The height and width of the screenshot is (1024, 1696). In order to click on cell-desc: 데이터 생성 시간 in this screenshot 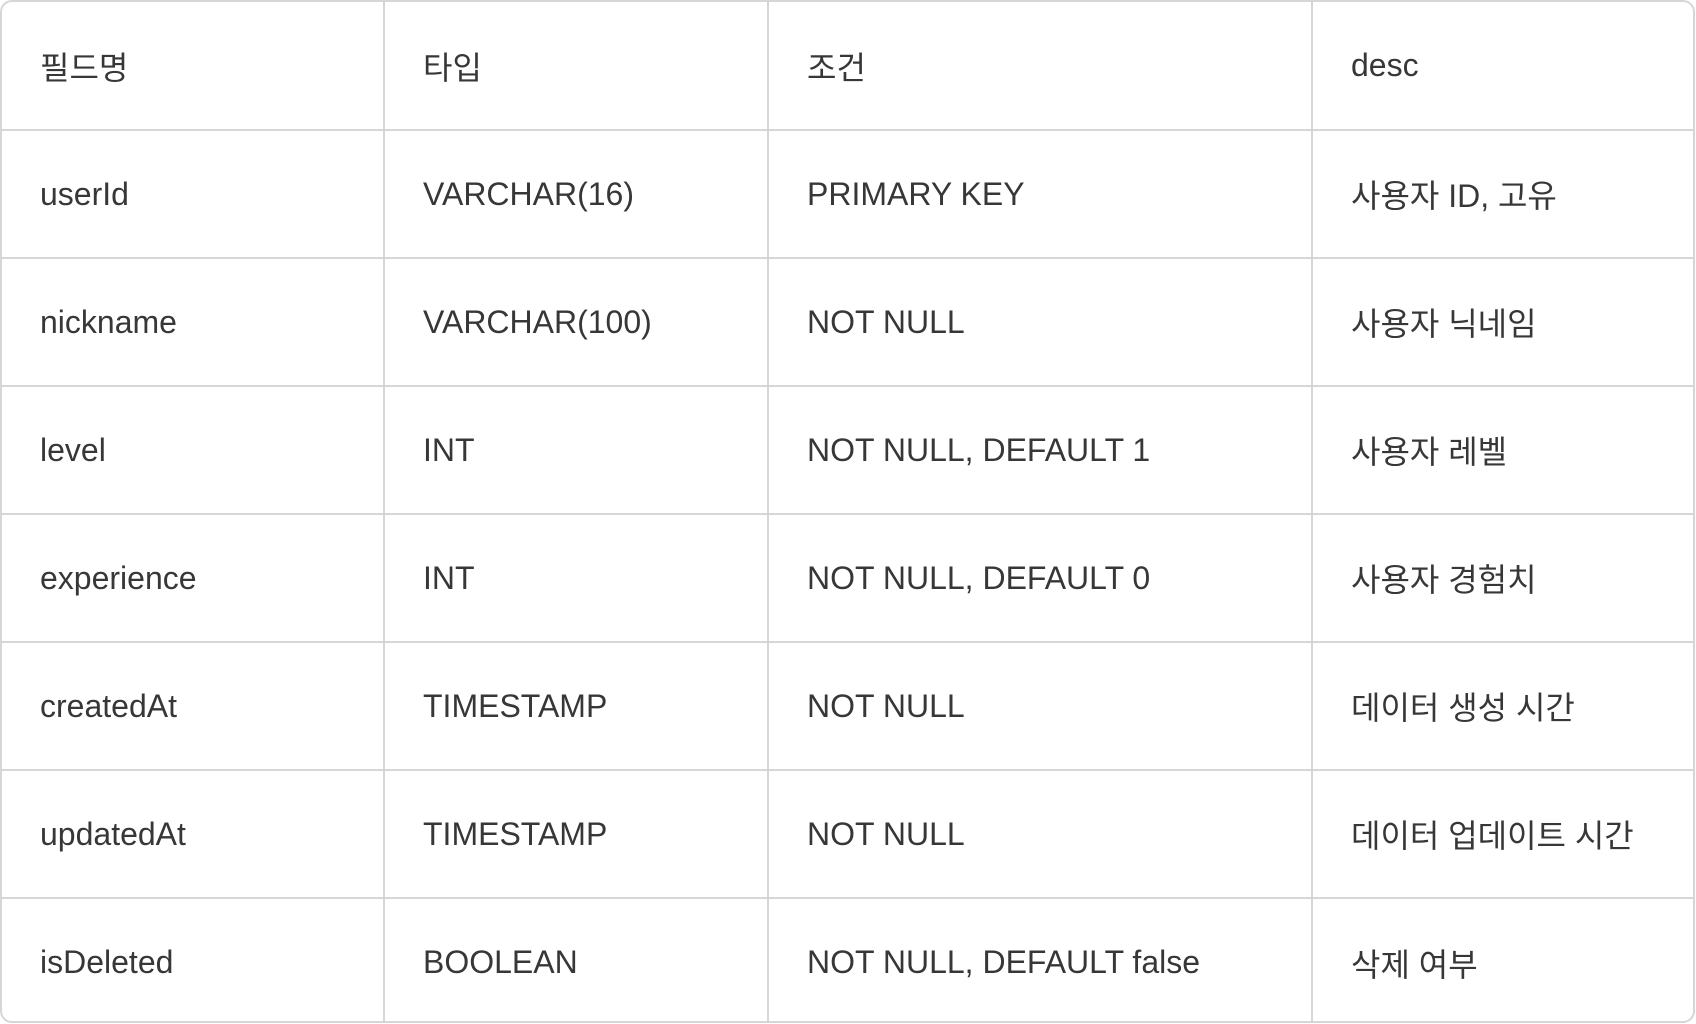, I will do `click(1502, 706)`.